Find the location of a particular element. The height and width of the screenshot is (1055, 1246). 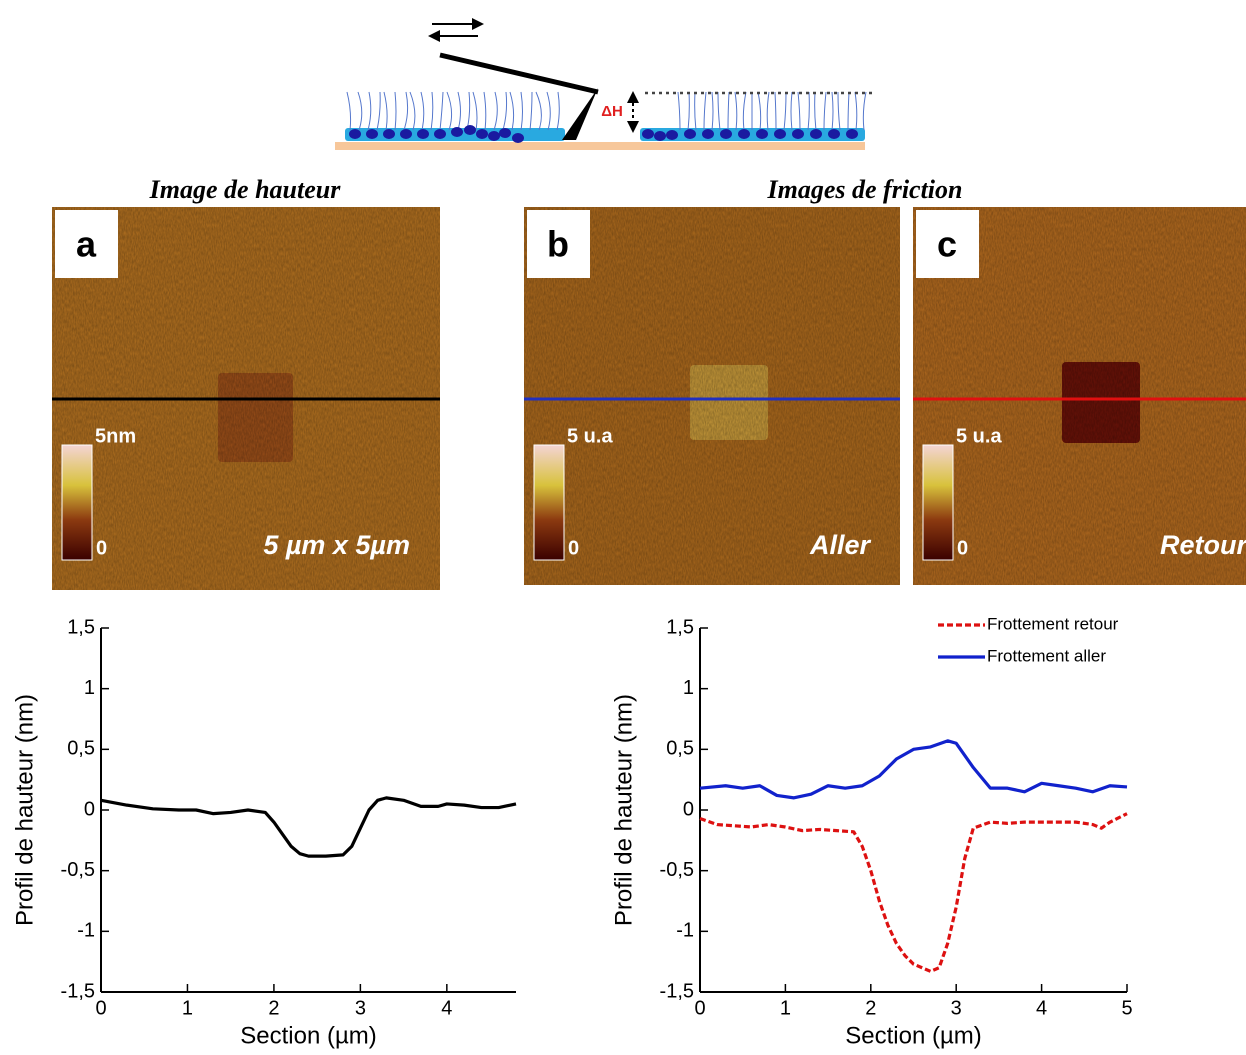

x-tick-label: 5 is located at coordinates (1126, 1008).